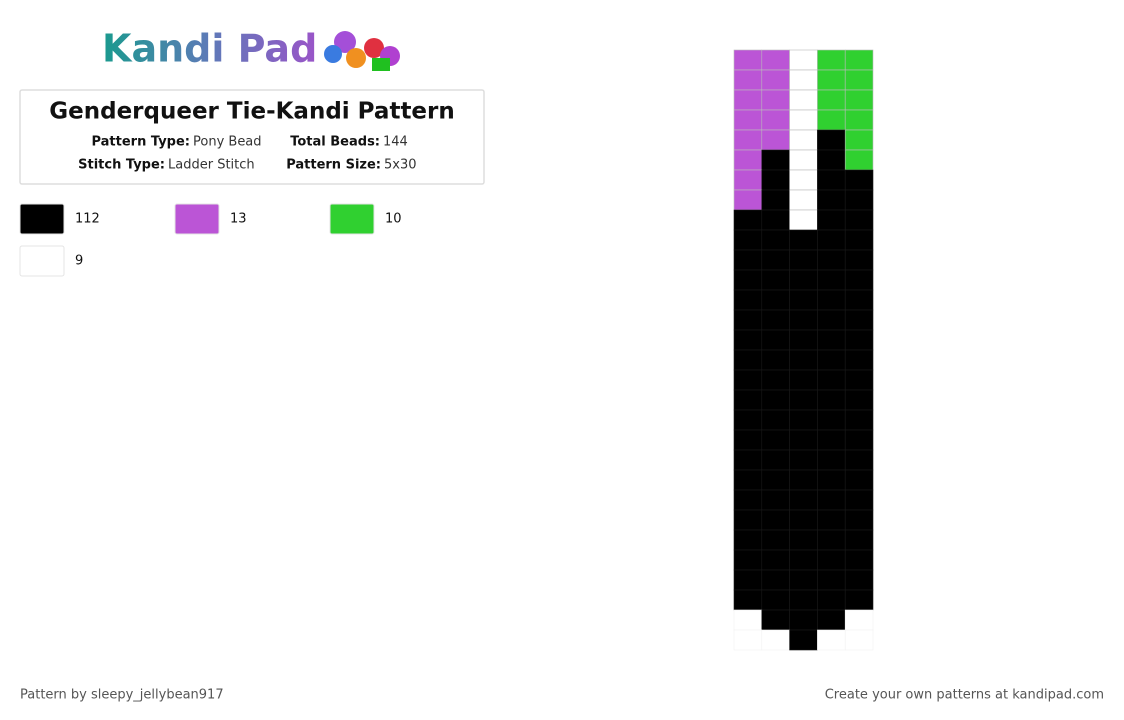 The height and width of the screenshot is (720, 1124). Describe the element at coordinates (227, 142) in the screenshot. I see `field-value: Pony Bead` at that location.